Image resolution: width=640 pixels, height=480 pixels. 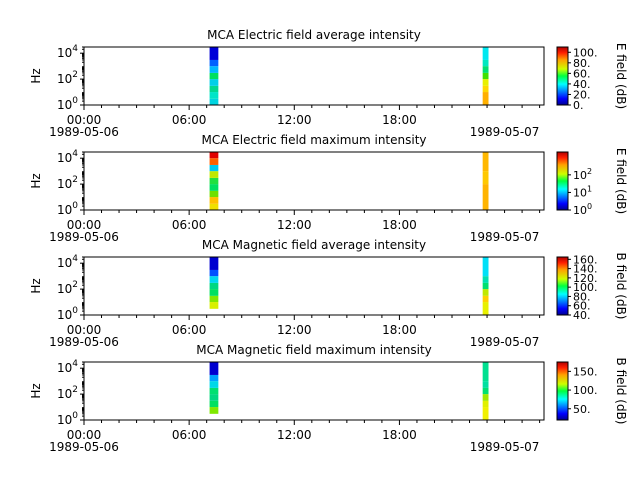 I want to click on colorbar-tick-label: 0., so click(x=578, y=105).